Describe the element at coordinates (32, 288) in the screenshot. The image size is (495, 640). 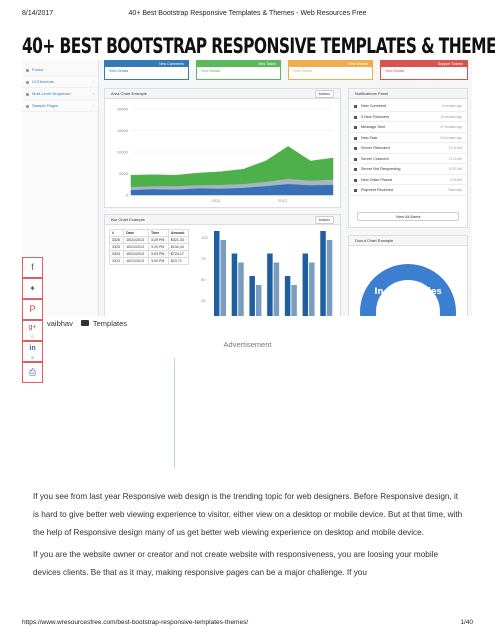
I see `twitter-share-button: ✦` at that location.